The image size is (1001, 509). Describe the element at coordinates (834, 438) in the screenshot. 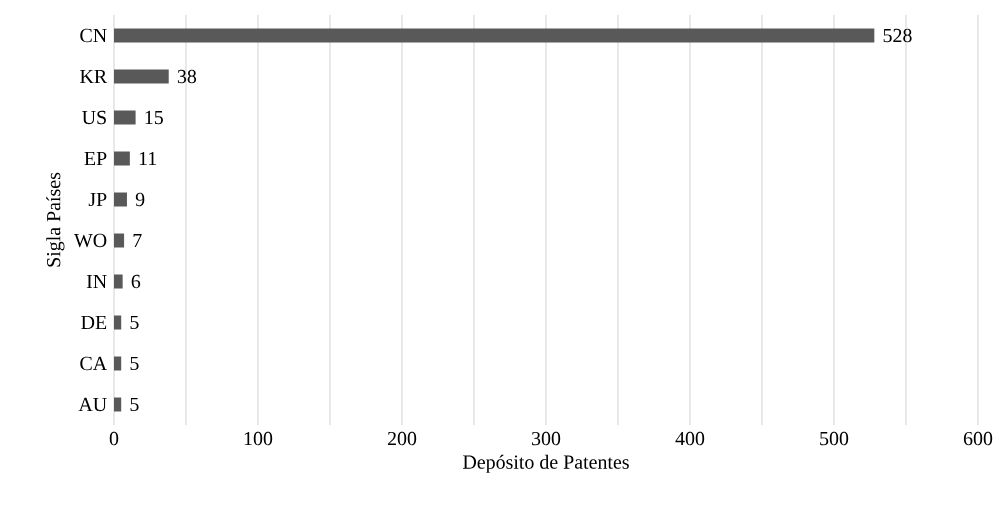

I see `x-tick-label: 500` at that location.